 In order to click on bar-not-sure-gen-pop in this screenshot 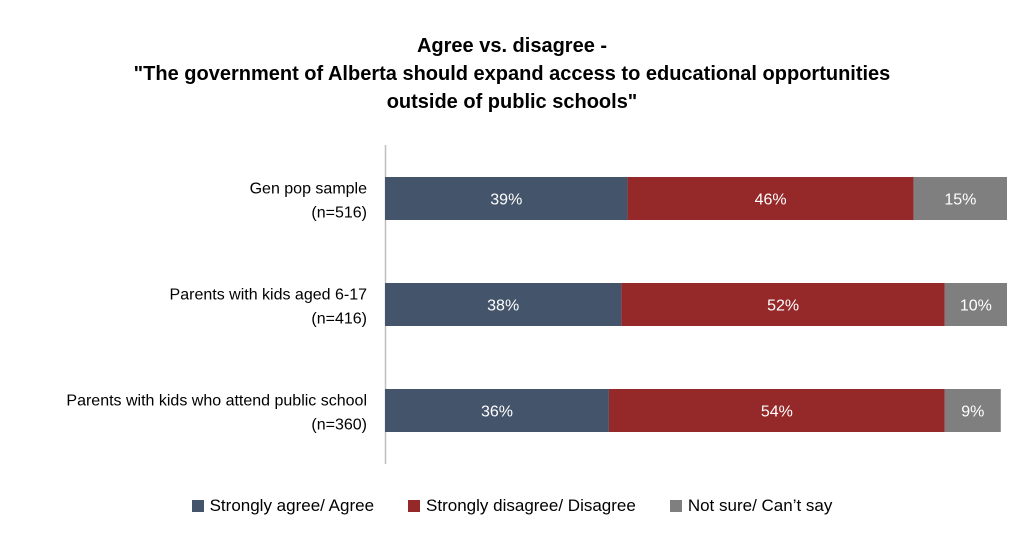, I will do `click(960, 198)`.